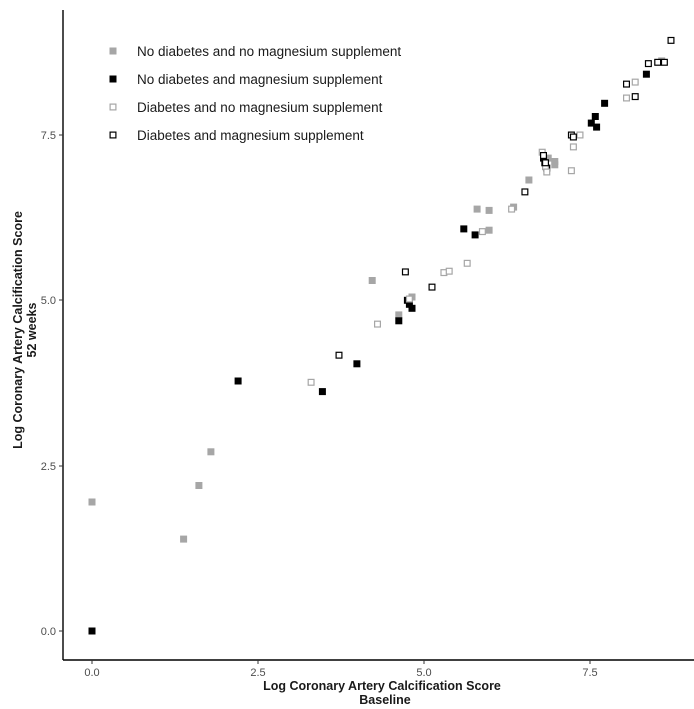 This screenshot has height=709, width=694. Describe the element at coordinates (589, 673) in the screenshot. I see `x-tick-label: 7.5` at that location.